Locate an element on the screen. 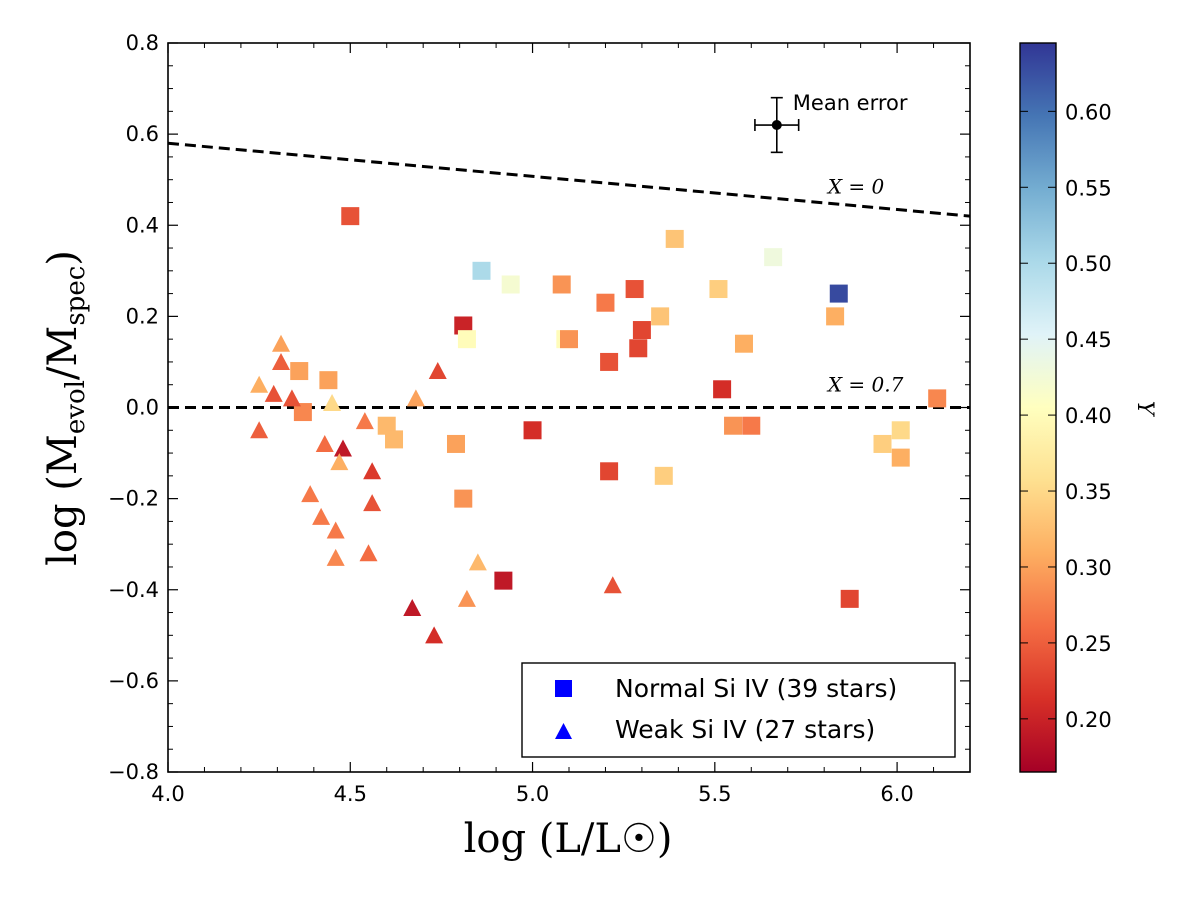  colorbar-tick-label: 0.55 is located at coordinates (1088, 188).